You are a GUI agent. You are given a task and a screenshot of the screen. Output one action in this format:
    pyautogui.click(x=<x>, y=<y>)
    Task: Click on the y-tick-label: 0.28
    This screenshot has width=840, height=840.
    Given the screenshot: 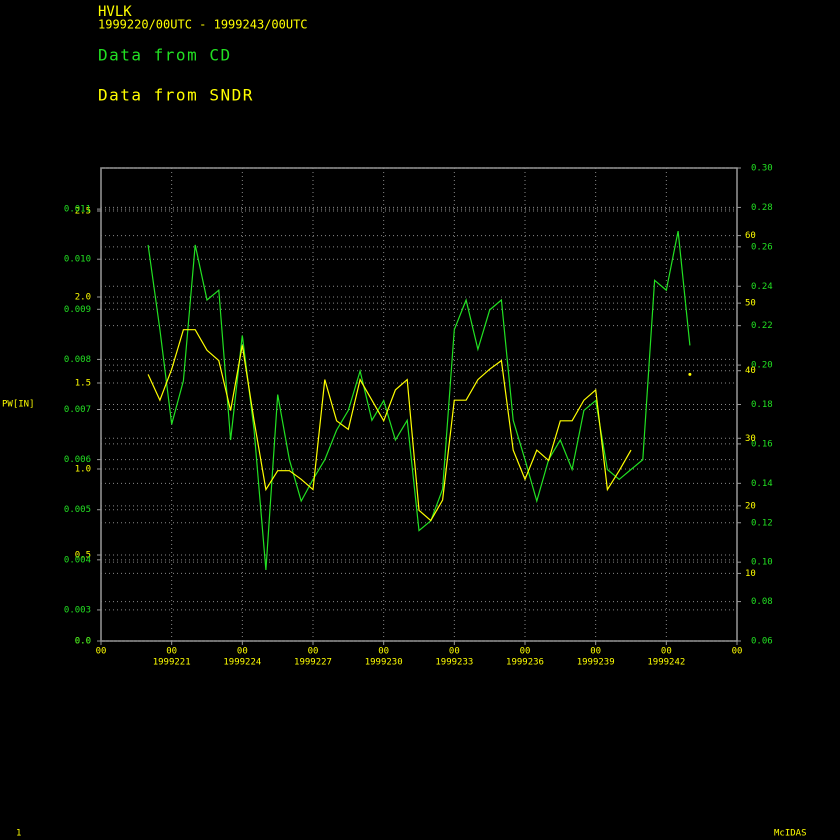 What is the action you would take?
    pyautogui.click(x=762, y=208)
    